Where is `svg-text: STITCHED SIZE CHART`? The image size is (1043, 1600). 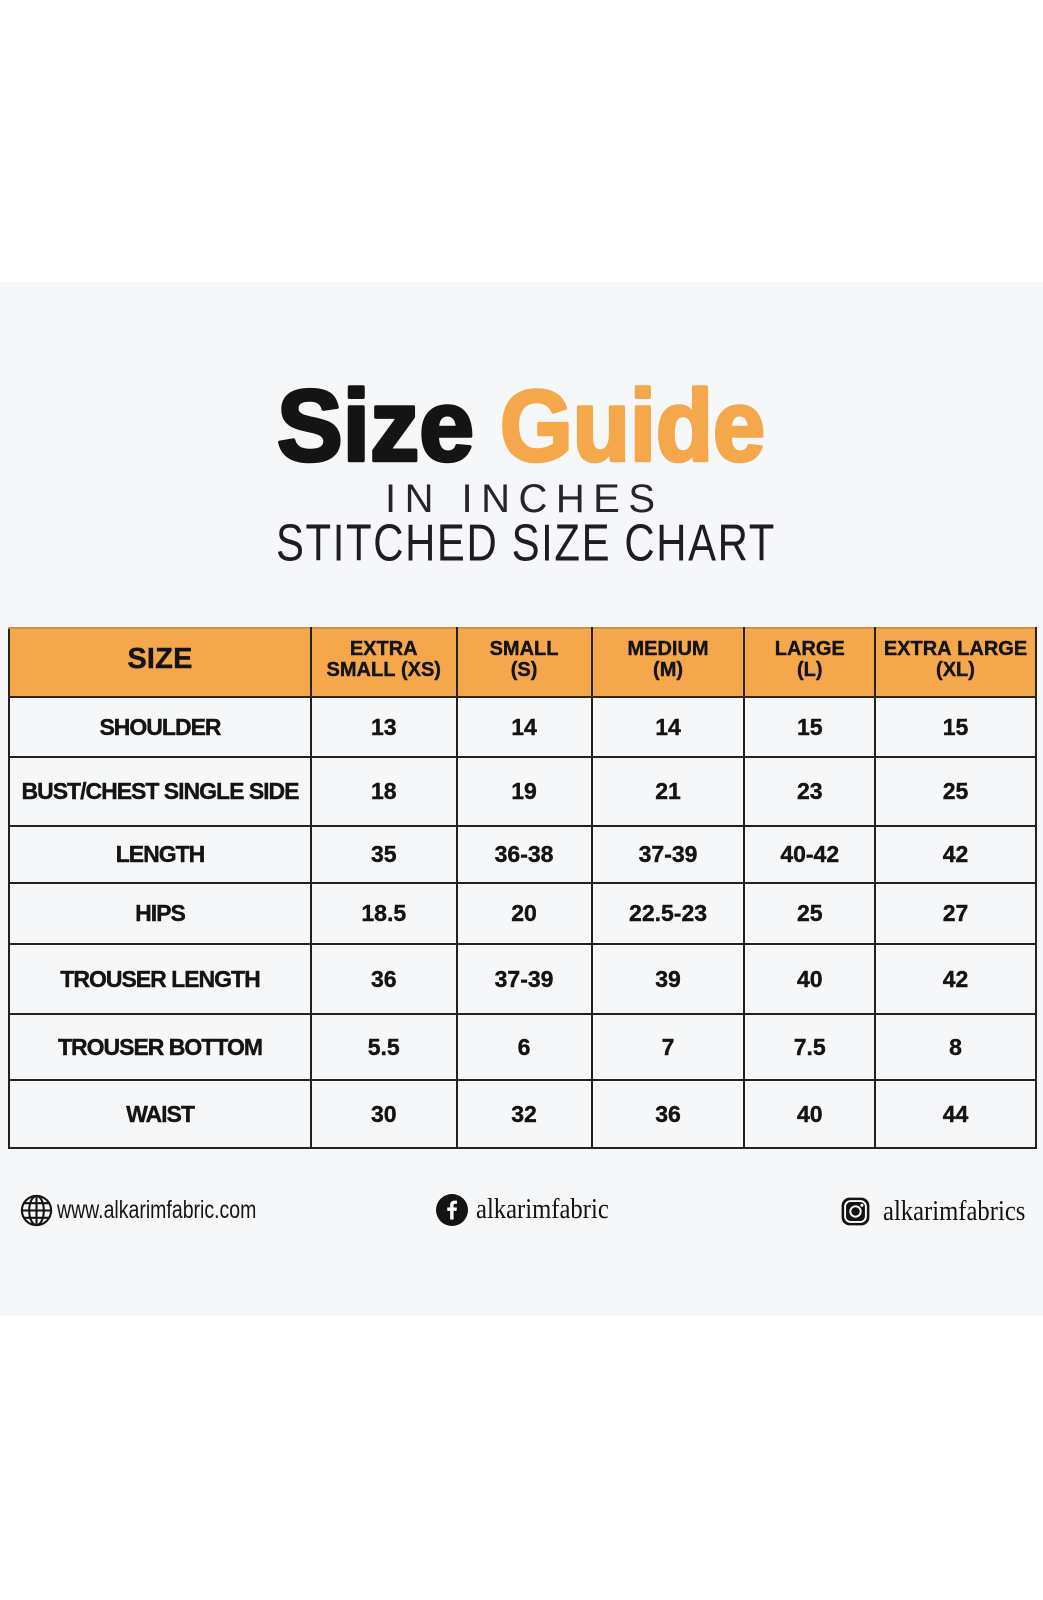 svg-text: STITCHED SIZE CHART is located at coordinates (526, 543).